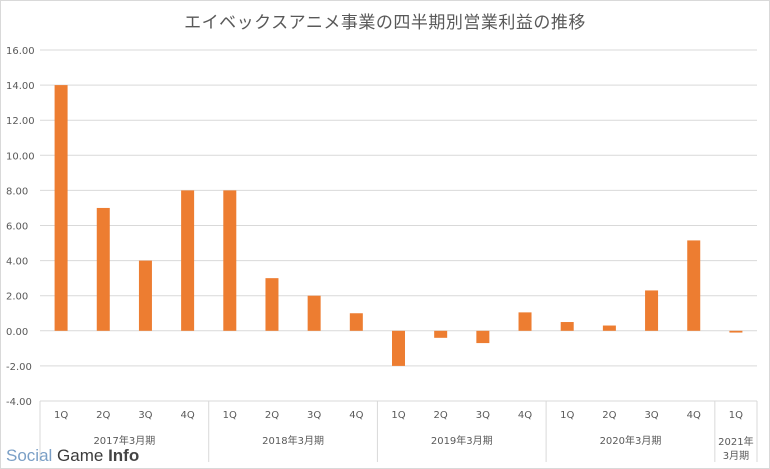 The width and height of the screenshot is (770, 469). What do you see at coordinates (19, 402) in the screenshot?
I see `y-tick-label: -4.00` at bounding box center [19, 402].